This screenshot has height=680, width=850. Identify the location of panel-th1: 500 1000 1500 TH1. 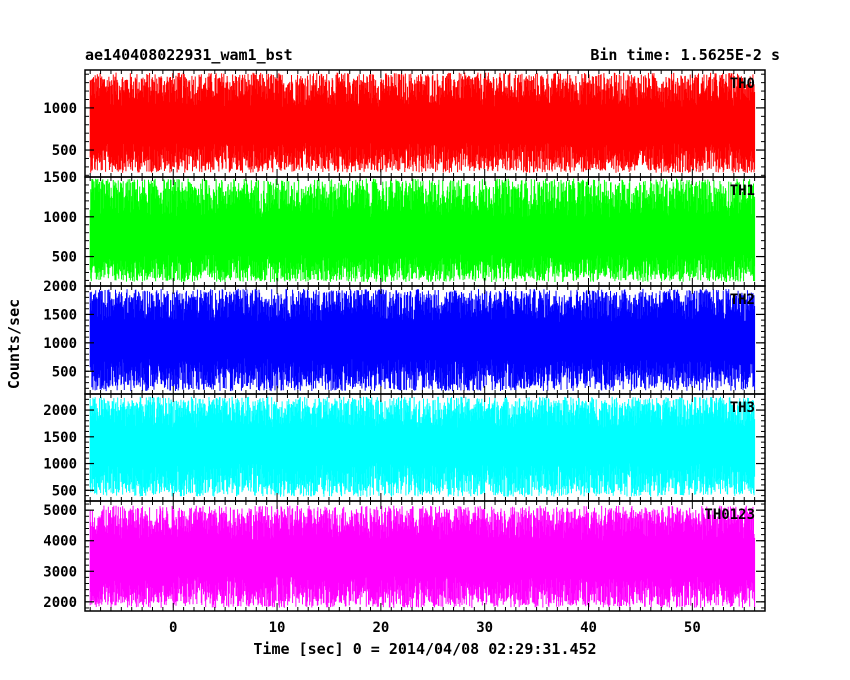
(404, 228).